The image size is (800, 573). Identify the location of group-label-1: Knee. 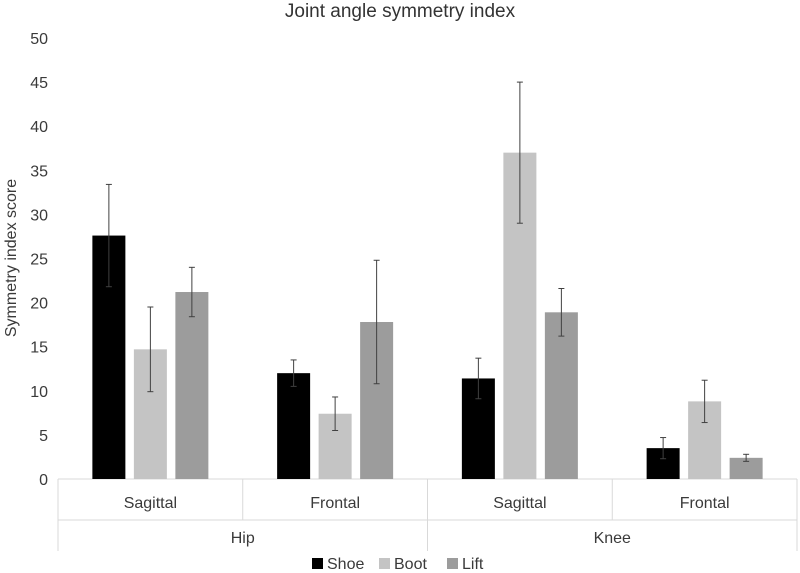
(612, 538).